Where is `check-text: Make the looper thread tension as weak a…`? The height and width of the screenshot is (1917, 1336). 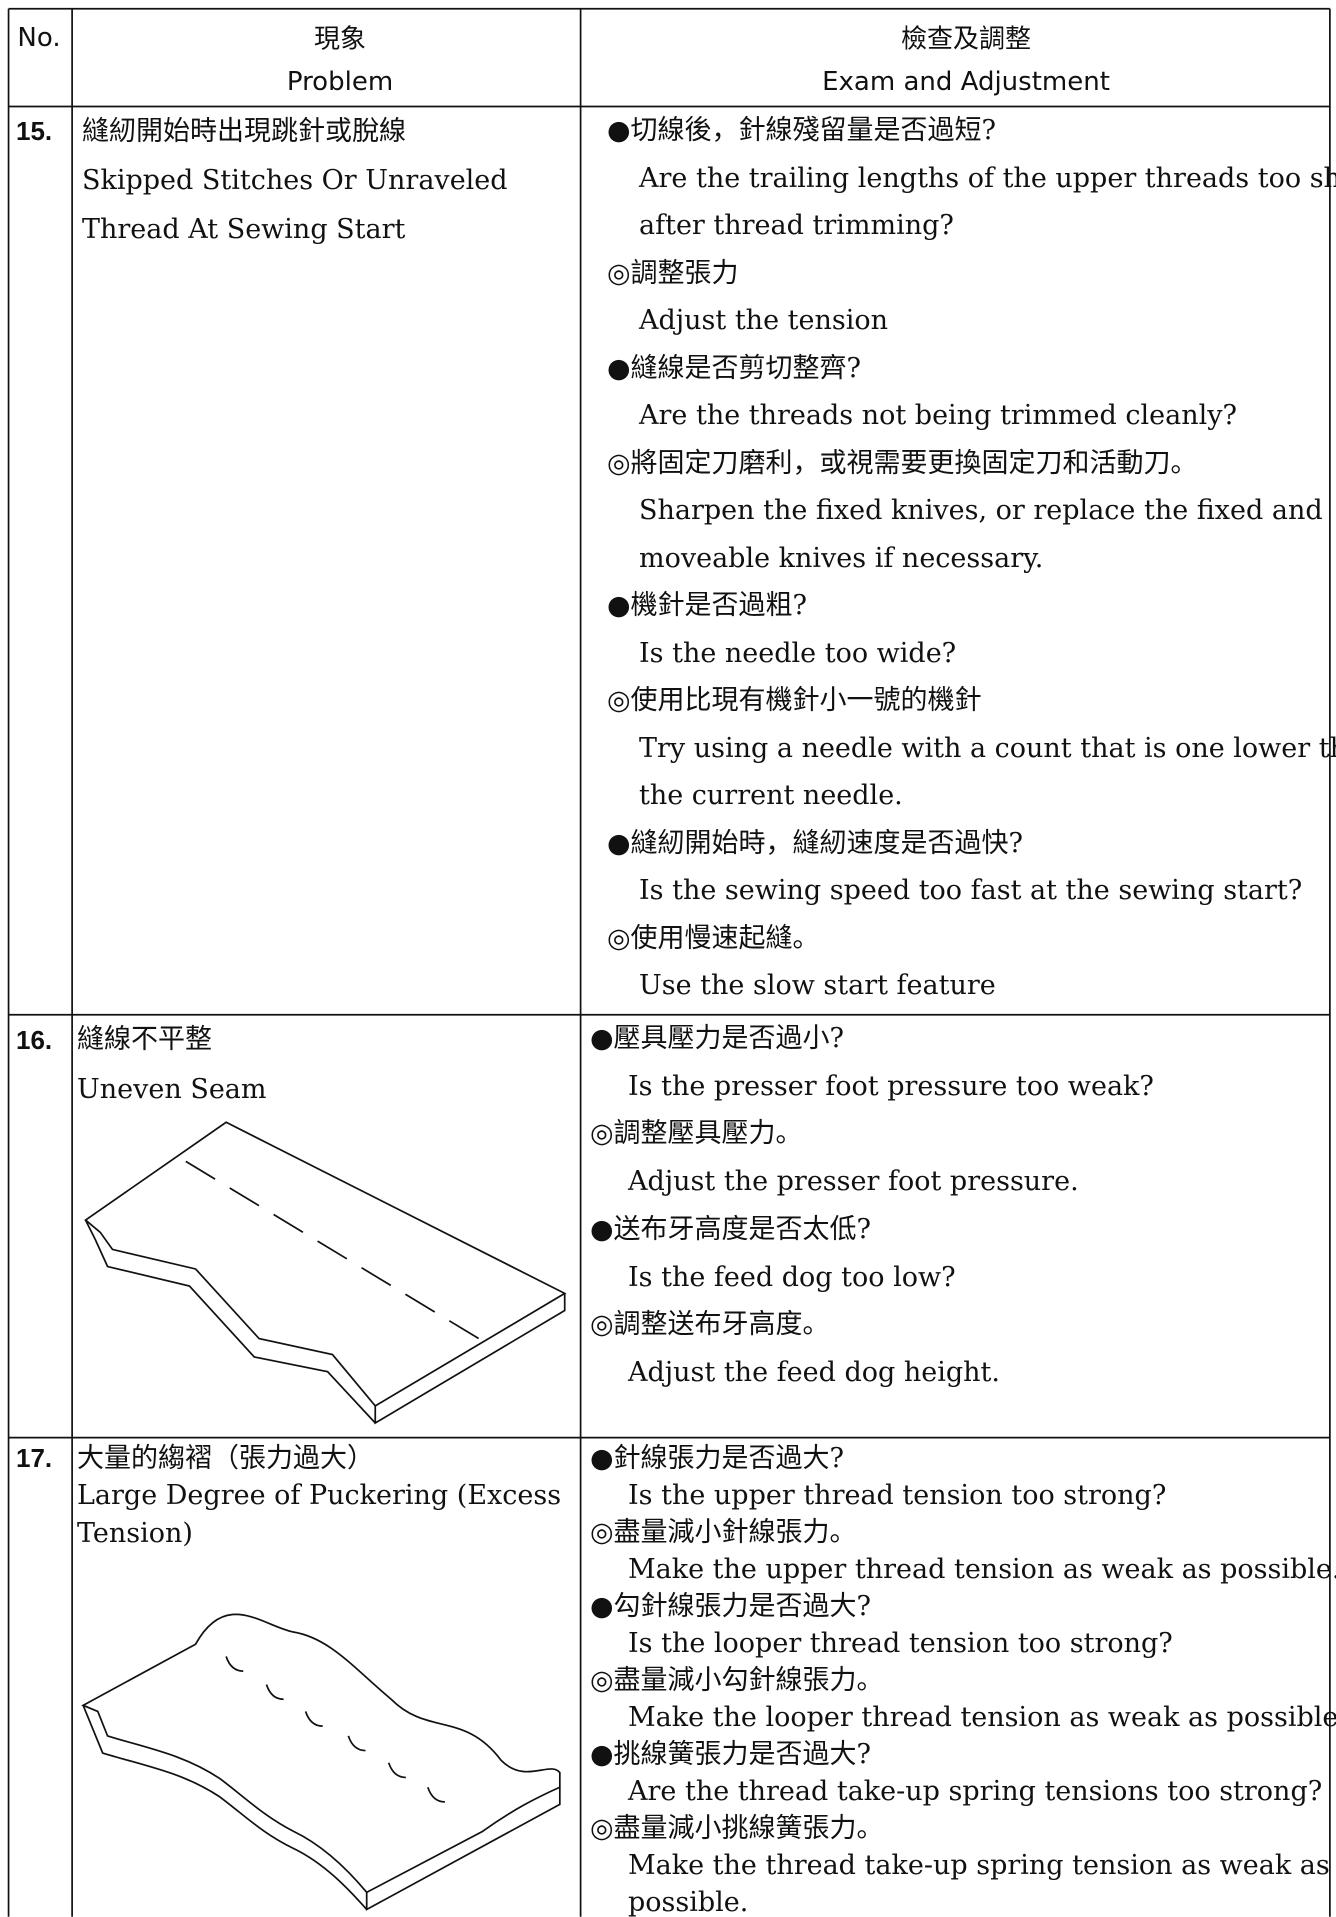 check-text: Make the looper thread tension as weak a… is located at coordinates (982, 1717).